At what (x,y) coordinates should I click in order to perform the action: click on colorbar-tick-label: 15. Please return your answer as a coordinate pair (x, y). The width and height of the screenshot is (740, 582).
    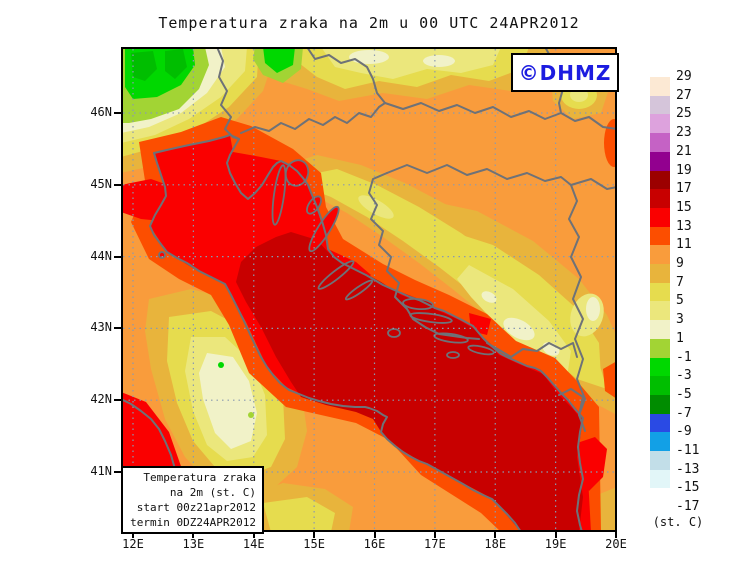
    Looking at the image, I should click on (684, 207).